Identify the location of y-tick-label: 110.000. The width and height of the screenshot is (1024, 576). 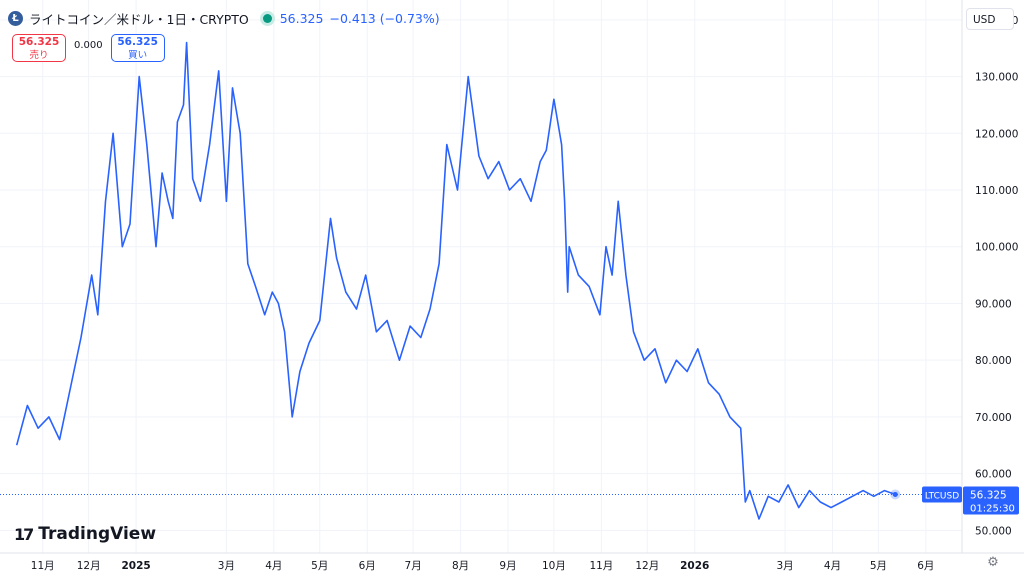
(996, 191).